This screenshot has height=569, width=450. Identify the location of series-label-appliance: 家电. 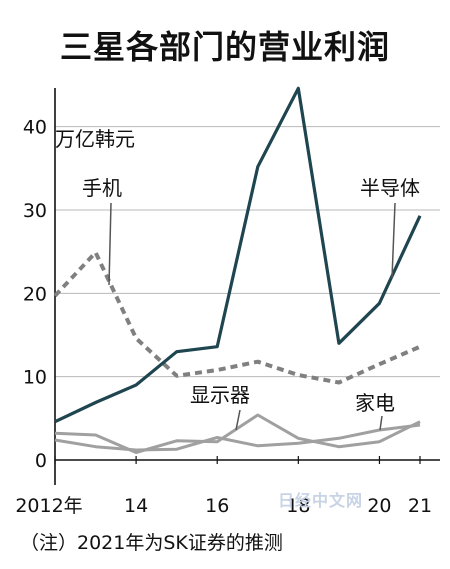
(375, 403).